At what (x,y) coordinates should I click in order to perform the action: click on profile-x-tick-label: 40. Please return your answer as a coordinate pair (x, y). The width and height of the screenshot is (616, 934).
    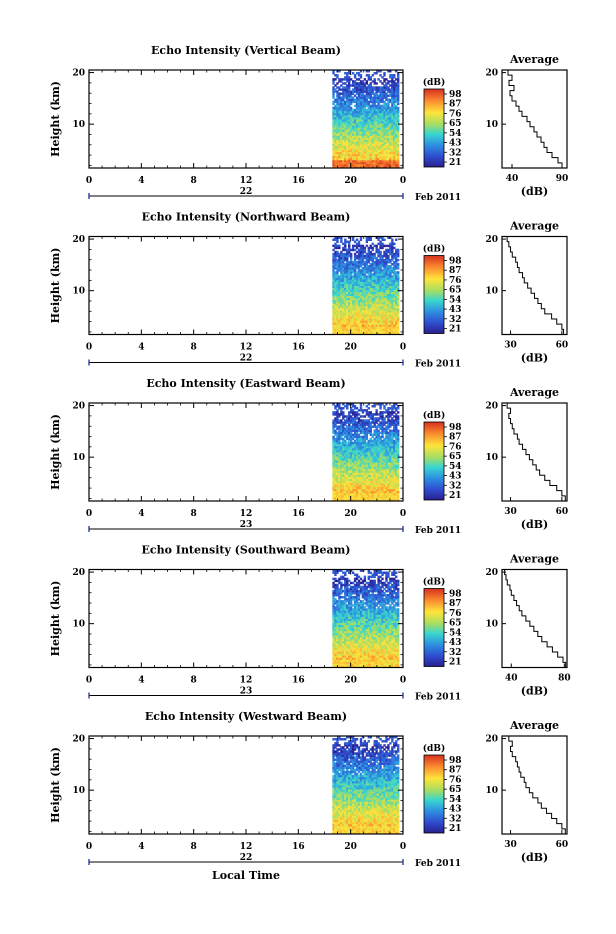
    Looking at the image, I should click on (512, 179).